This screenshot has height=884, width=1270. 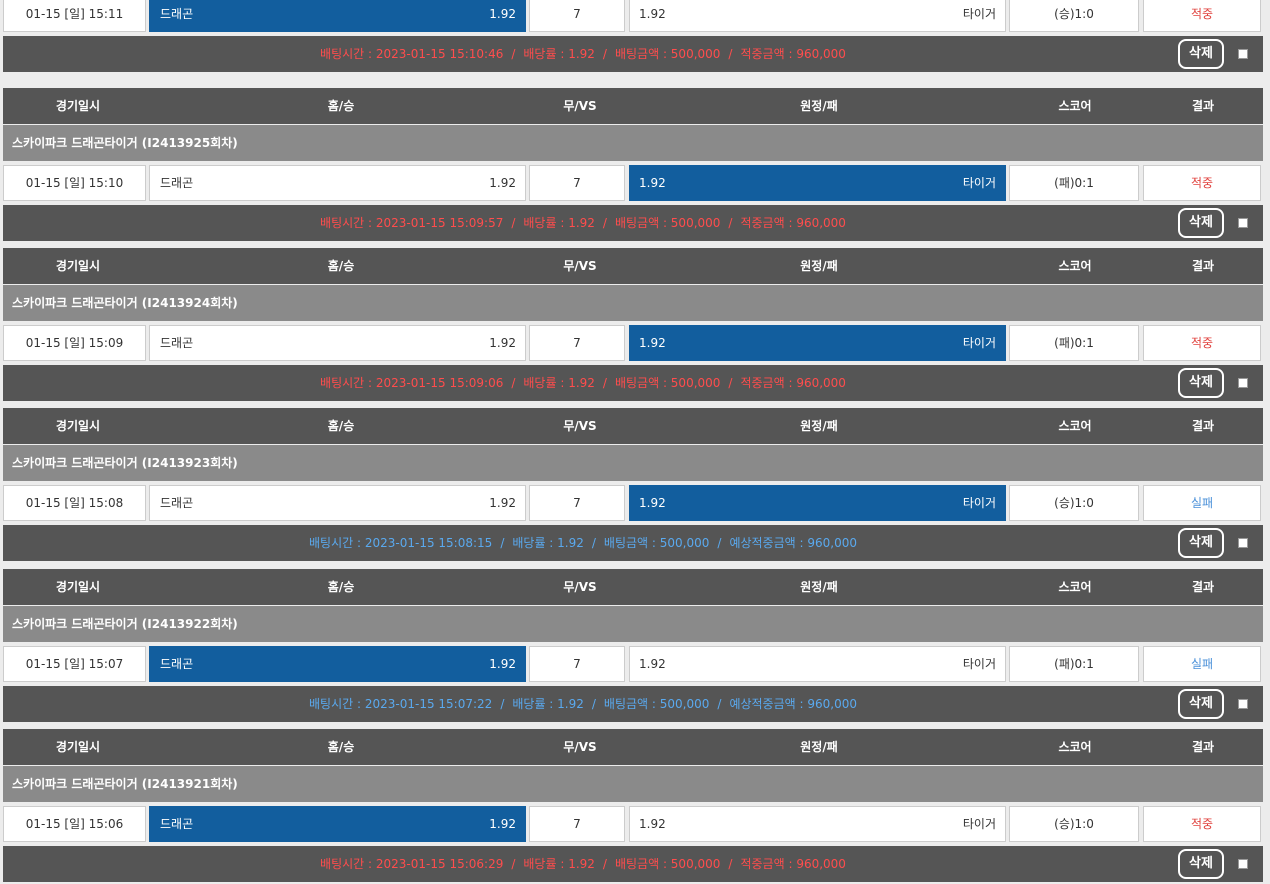 I want to click on header-result: 결과, so click(x=1203, y=747).